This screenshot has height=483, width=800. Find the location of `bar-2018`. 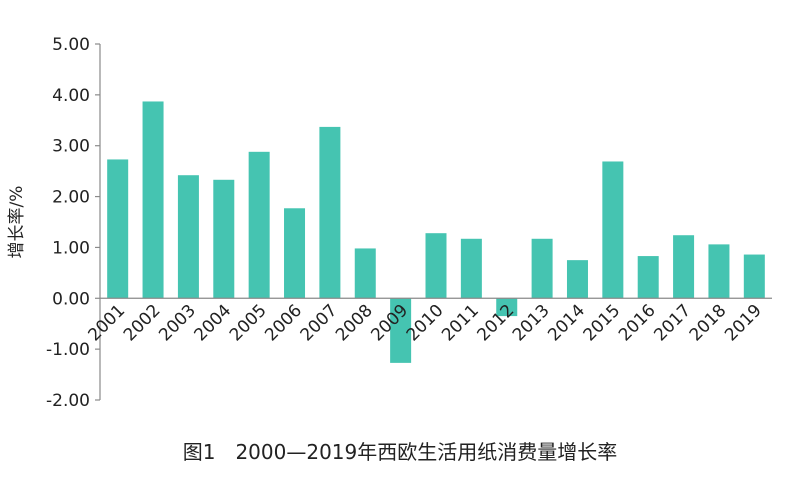

bar-2018 is located at coordinates (719, 271).